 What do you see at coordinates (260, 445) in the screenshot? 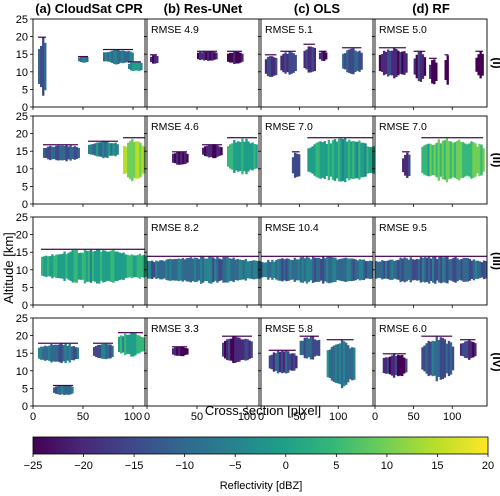
I see `colorbar-gradient` at bounding box center [260, 445].